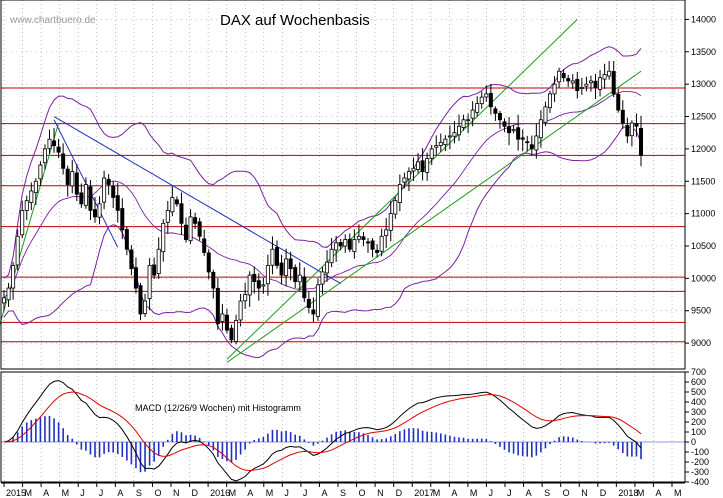 Image resolution: width=723 pixels, height=498 pixels. I want to click on macd-y-tick-label: 200, so click(698, 422).